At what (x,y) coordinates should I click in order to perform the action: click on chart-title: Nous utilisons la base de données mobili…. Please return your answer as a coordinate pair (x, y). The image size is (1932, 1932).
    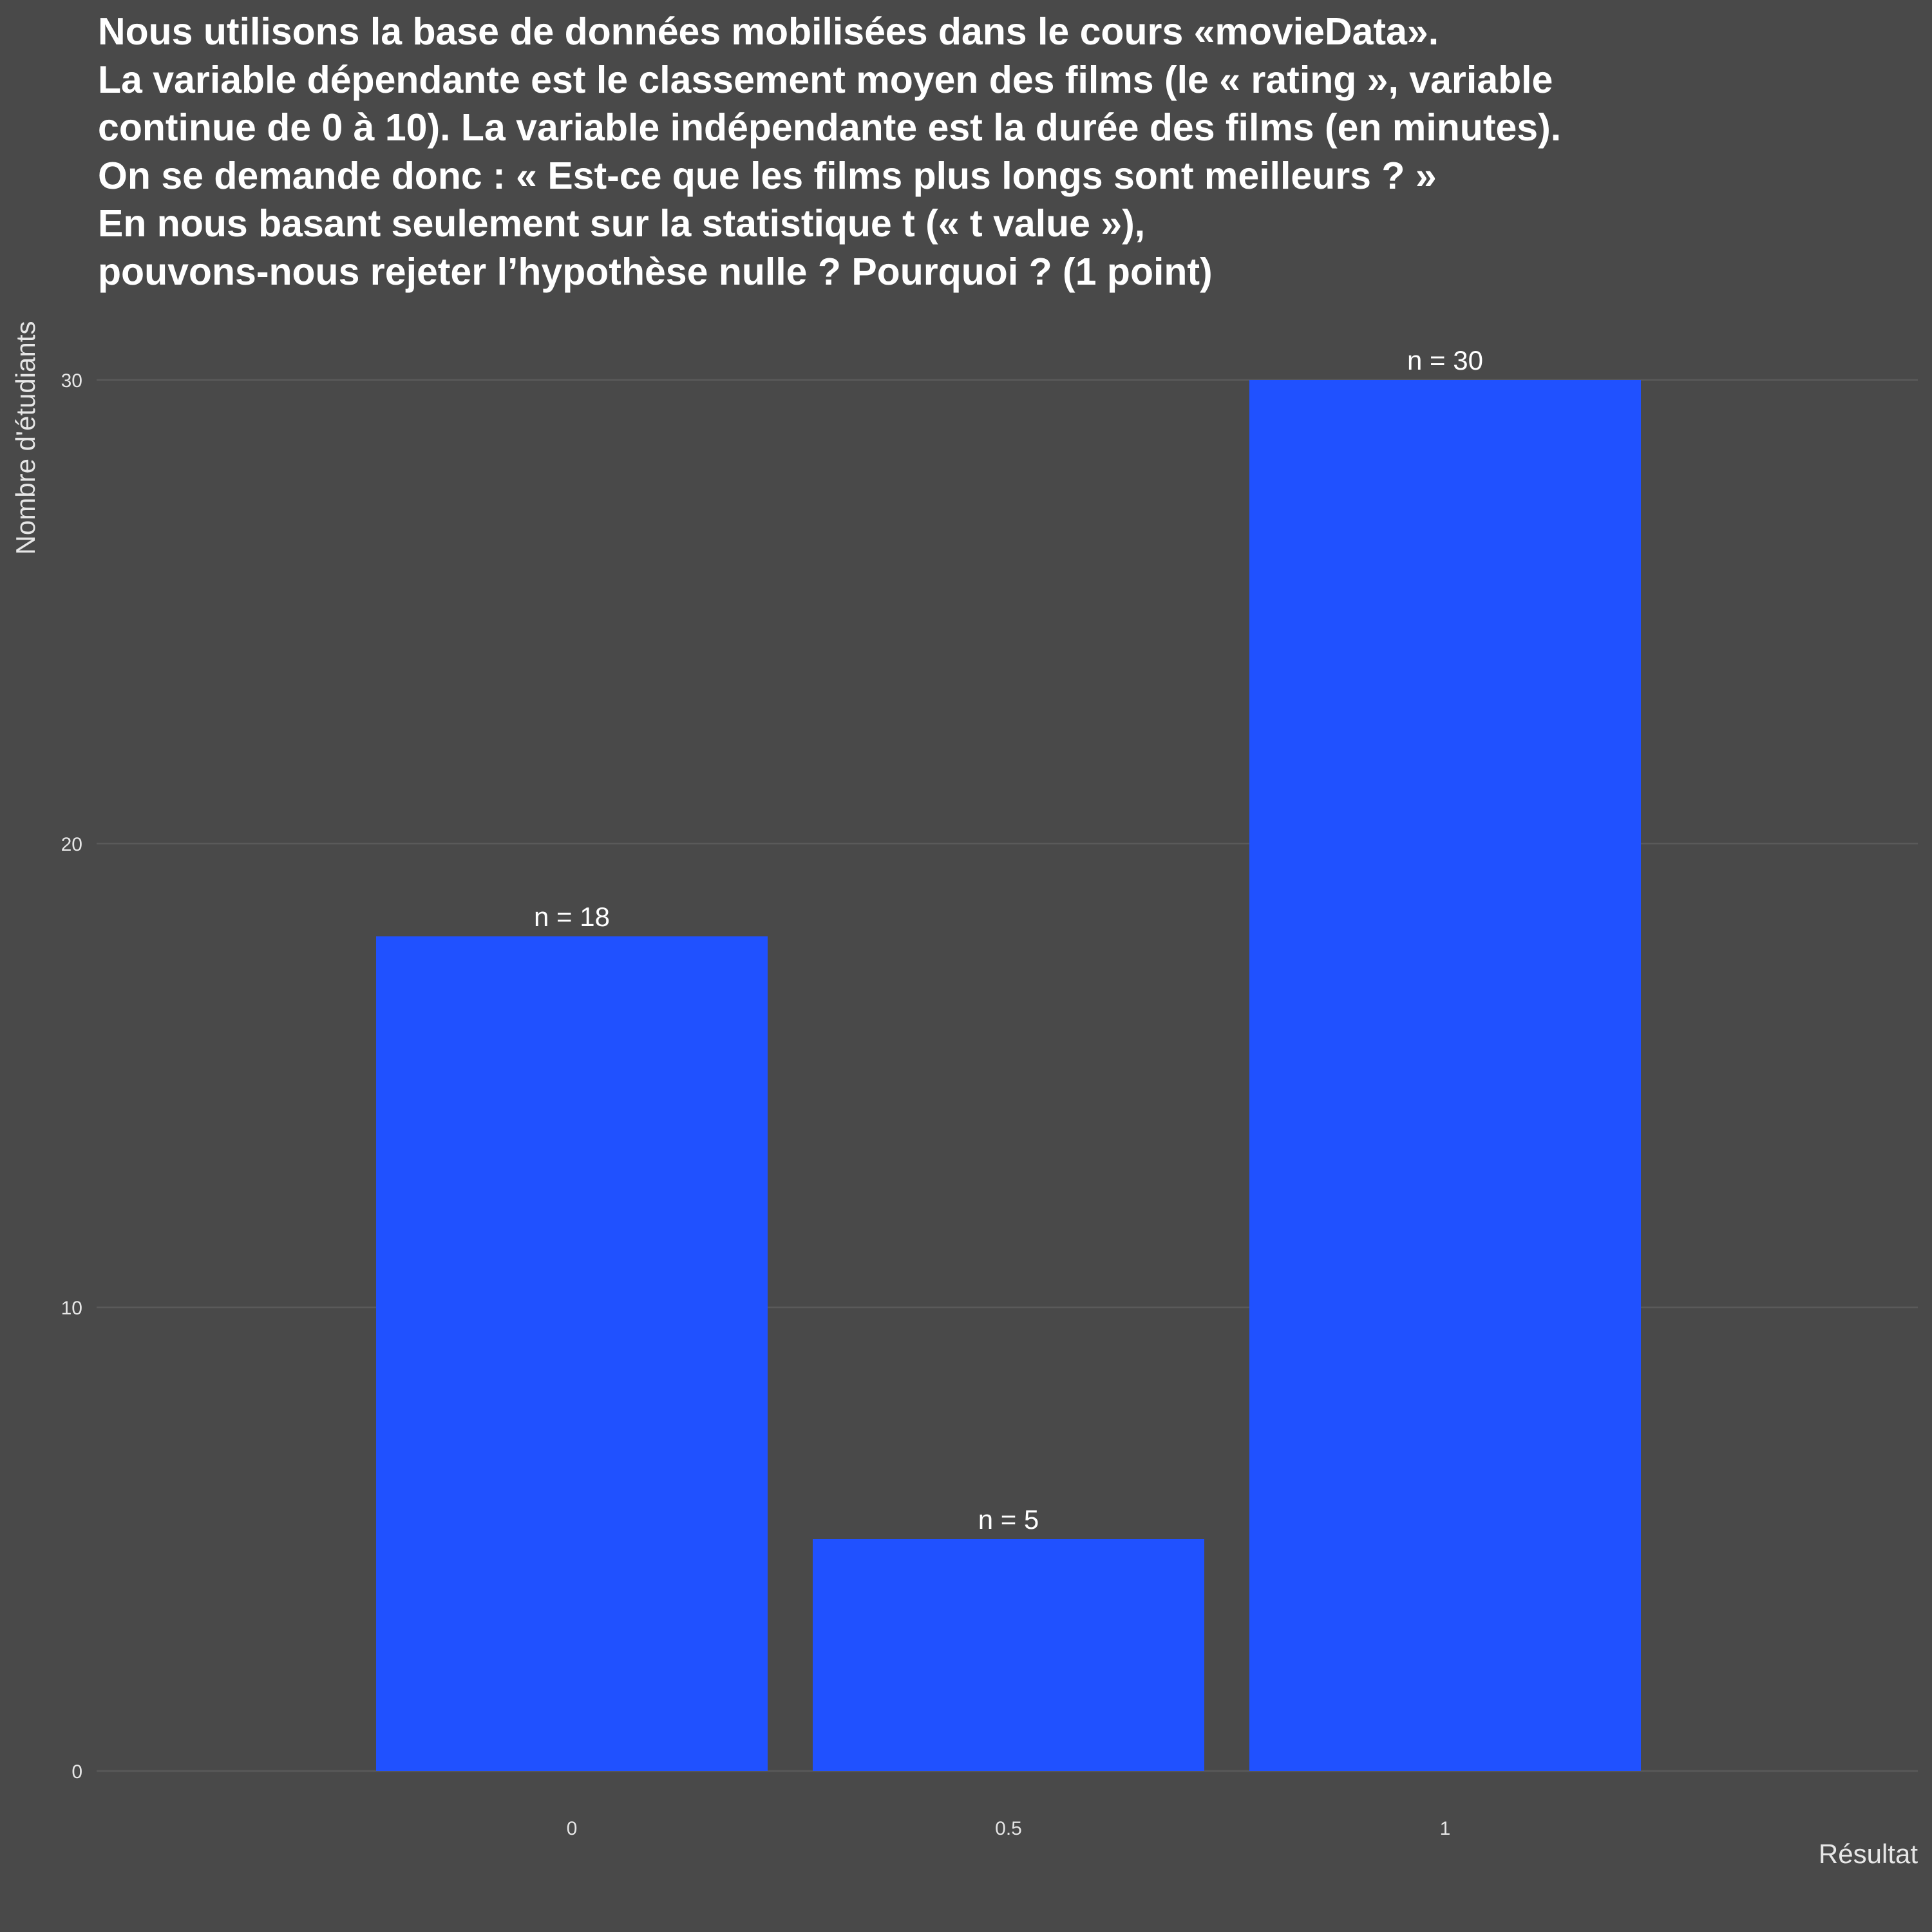
    Looking at the image, I should click on (1006, 152).